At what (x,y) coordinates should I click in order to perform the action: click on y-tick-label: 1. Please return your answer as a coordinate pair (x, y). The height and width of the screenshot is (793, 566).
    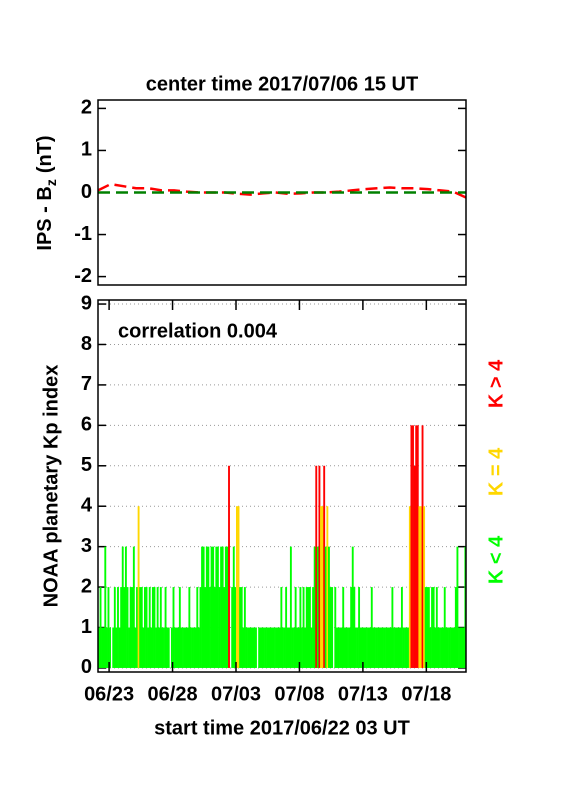
    Looking at the image, I should click on (86, 627).